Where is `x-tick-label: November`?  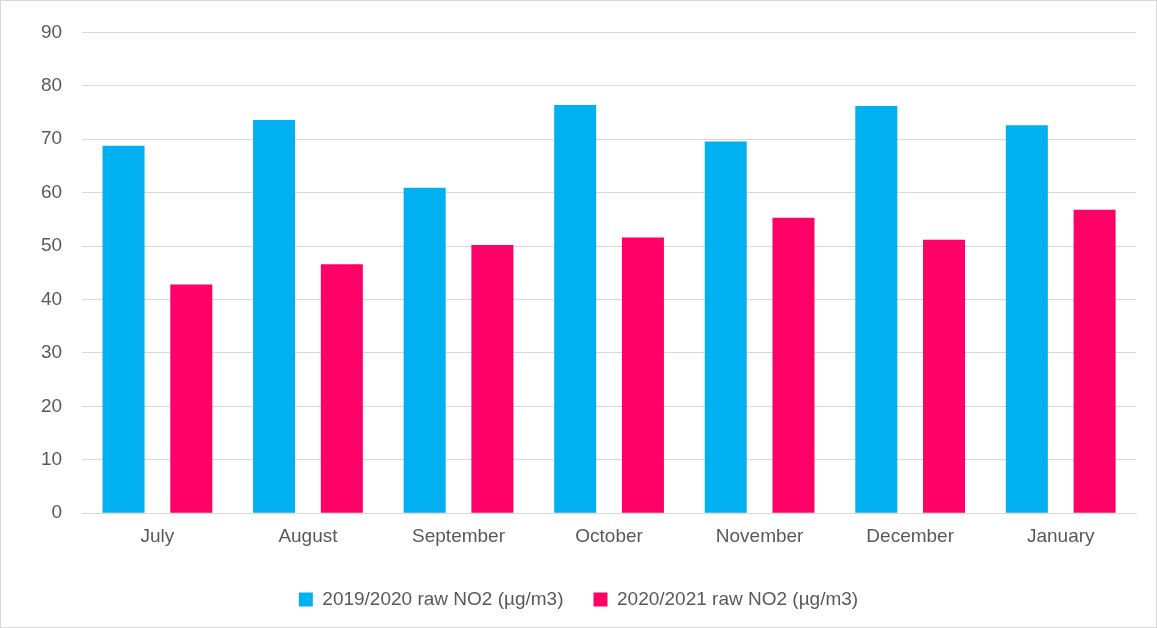 x-tick-label: November is located at coordinates (760, 535).